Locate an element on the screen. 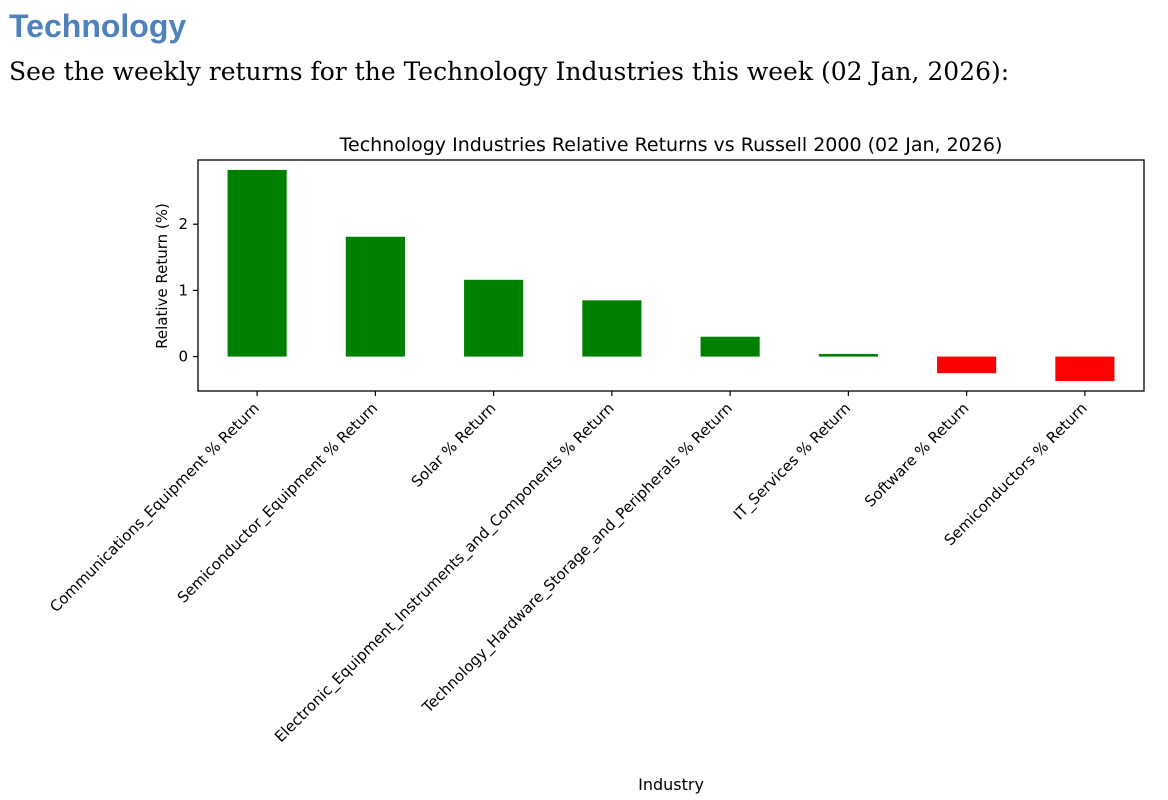 The image size is (1168, 800). x-tick-label: Semiconductors % Return is located at coordinates (1016, 474).